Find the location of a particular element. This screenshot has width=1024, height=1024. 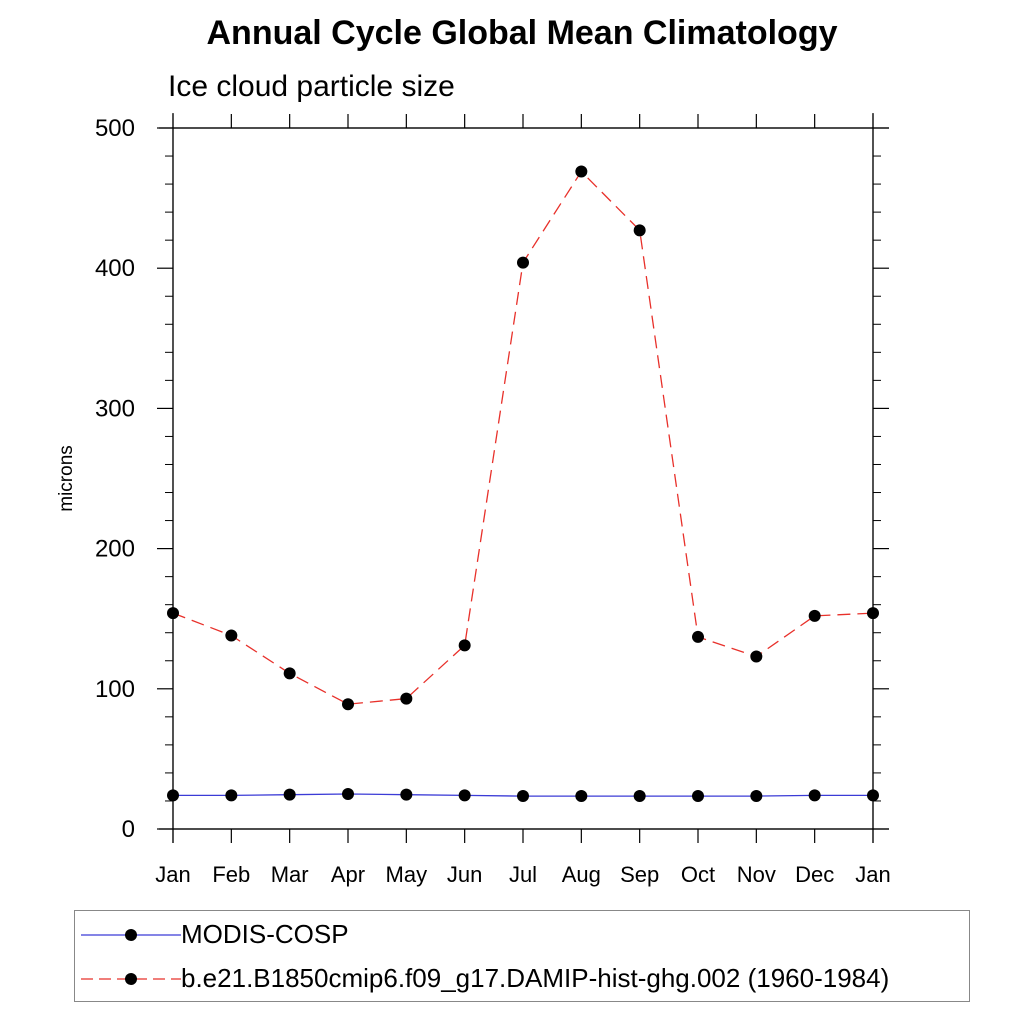

x-tick-label: May is located at coordinates (407, 874).